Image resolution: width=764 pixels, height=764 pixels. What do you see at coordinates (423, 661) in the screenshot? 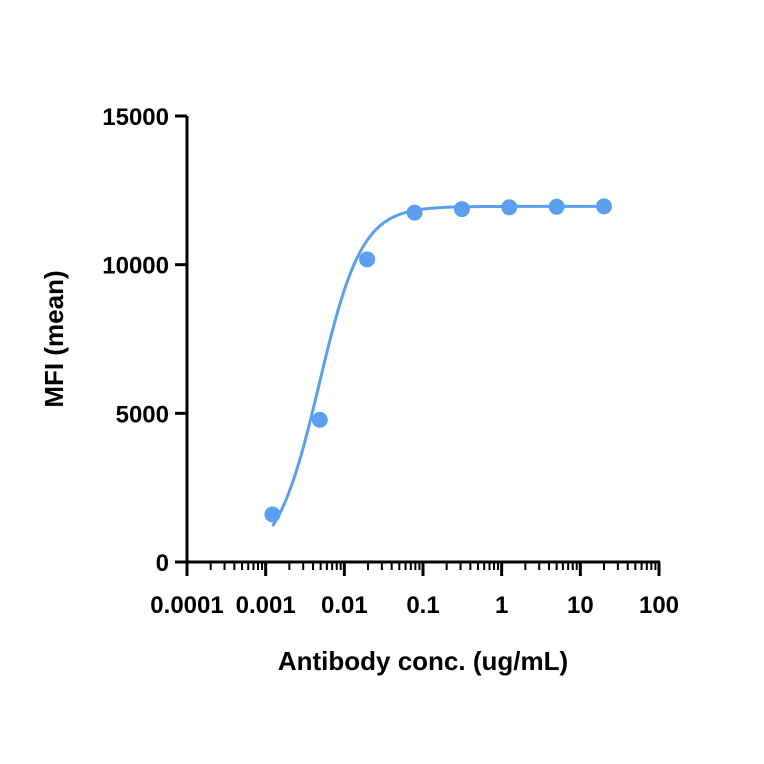
I see `x-axis-title: Antibody conc. (ug/mL)` at bounding box center [423, 661].